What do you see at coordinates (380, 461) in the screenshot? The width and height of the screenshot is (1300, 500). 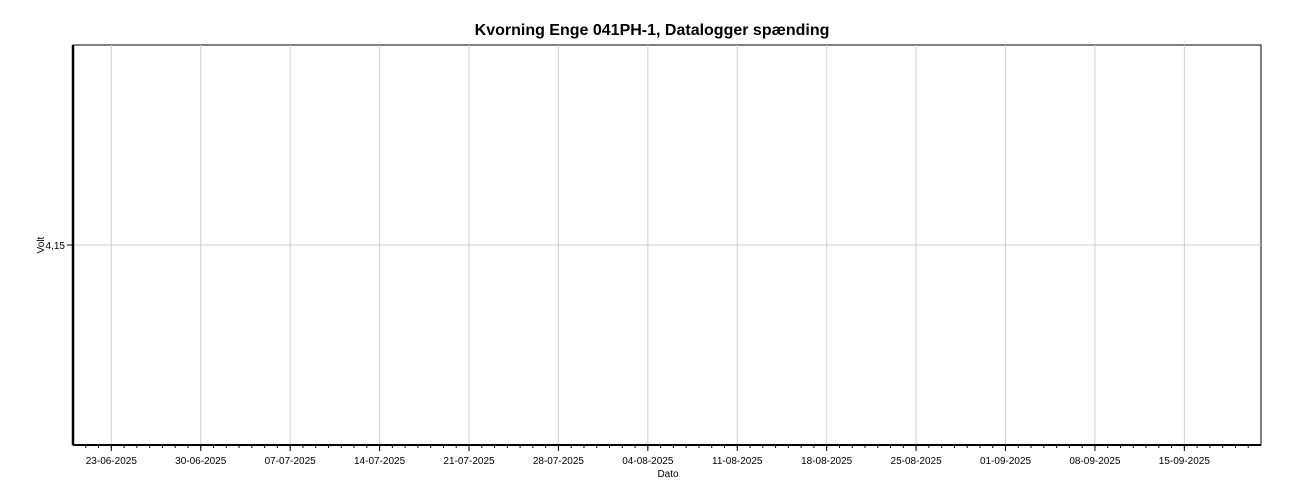 I see `x-tick-label: 14-07-2025` at bounding box center [380, 461].